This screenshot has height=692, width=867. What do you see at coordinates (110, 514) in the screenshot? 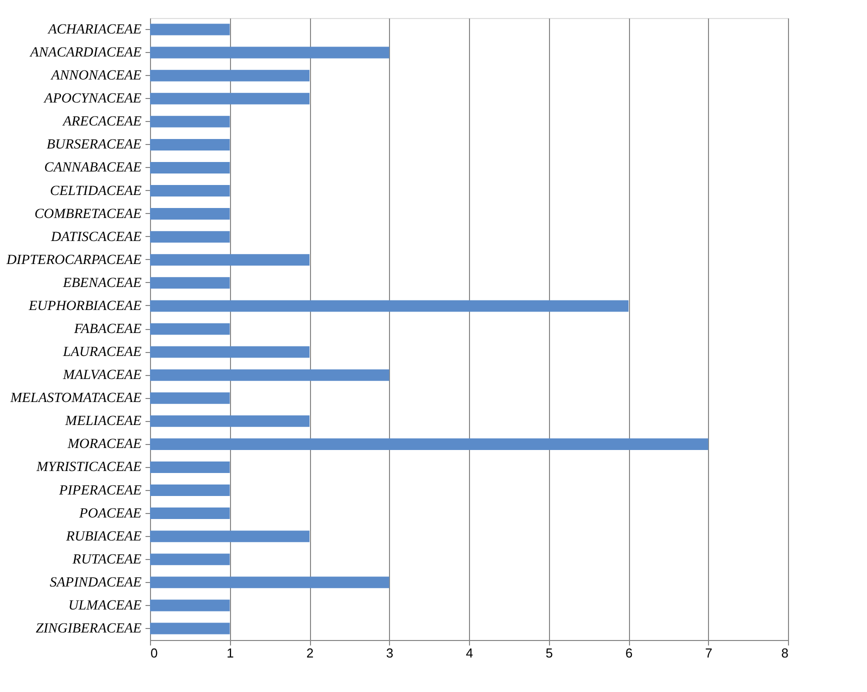
I see `y-tick-label: POACEAE` at bounding box center [110, 514].